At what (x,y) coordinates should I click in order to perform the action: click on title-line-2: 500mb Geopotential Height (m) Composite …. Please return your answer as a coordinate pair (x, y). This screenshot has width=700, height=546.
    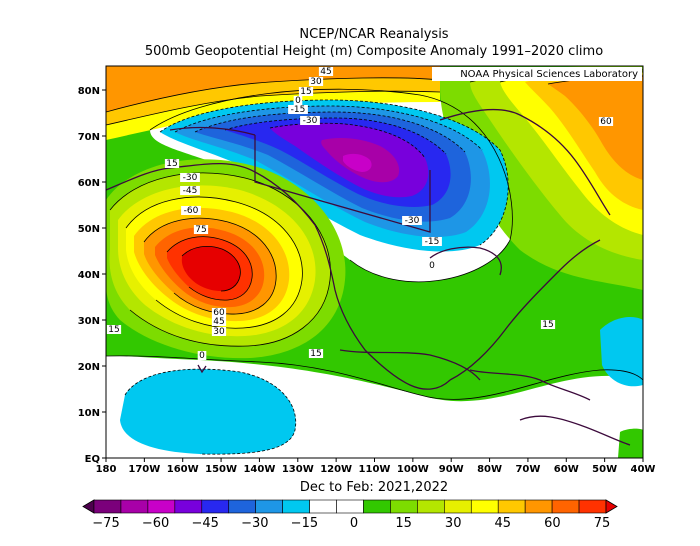
    Looking at the image, I should click on (374, 51).